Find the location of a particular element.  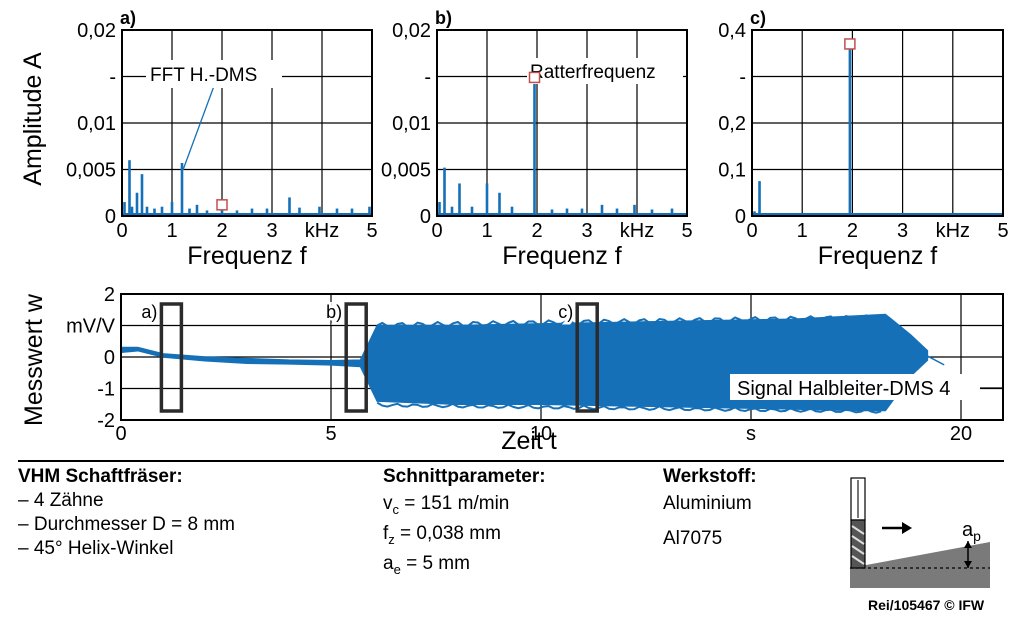

tool-item-teeth: – 4 Zähne is located at coordinates (61, 500).